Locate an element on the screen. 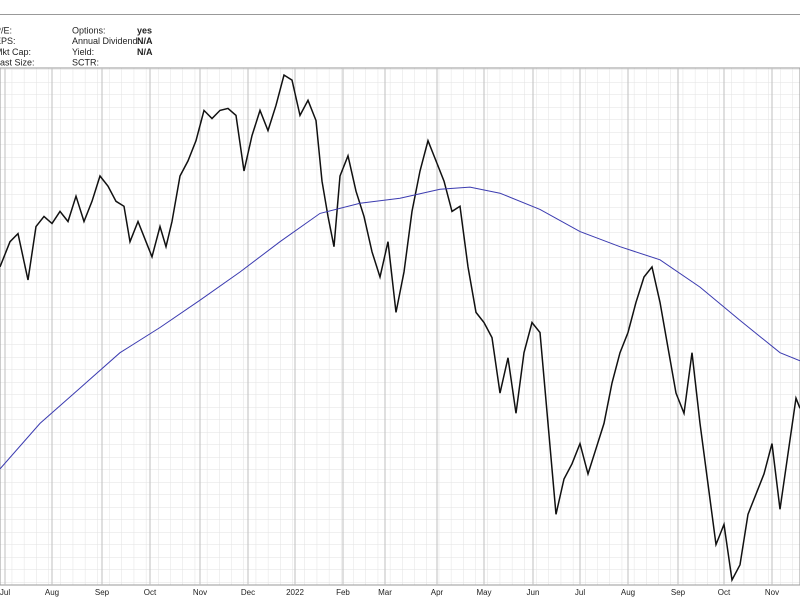 This screenshot has height=600, width=800. top-bar is located at coordinates (400, 7).